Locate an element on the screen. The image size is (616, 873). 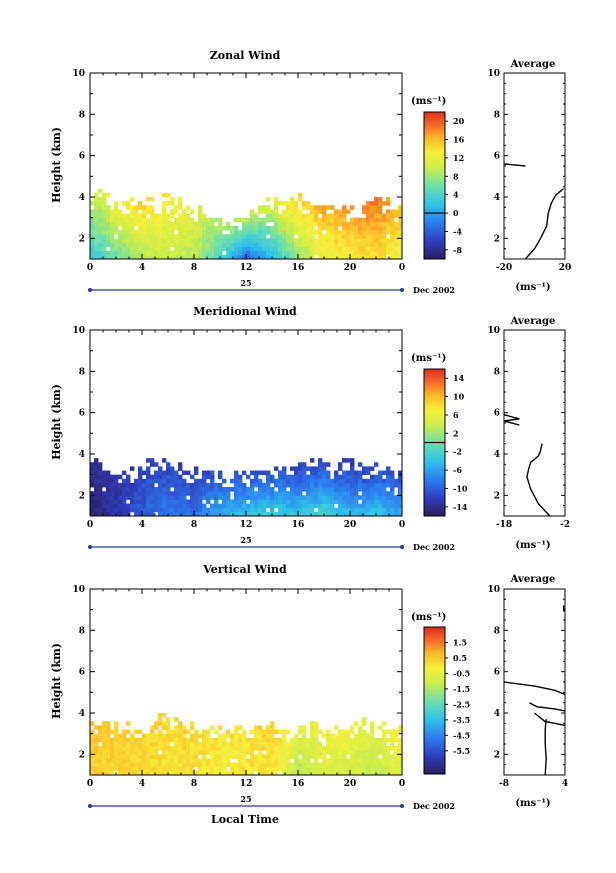
x-axis-ticks: 0 4 8 12 16 20 0 is located at coordinates (246, 173).